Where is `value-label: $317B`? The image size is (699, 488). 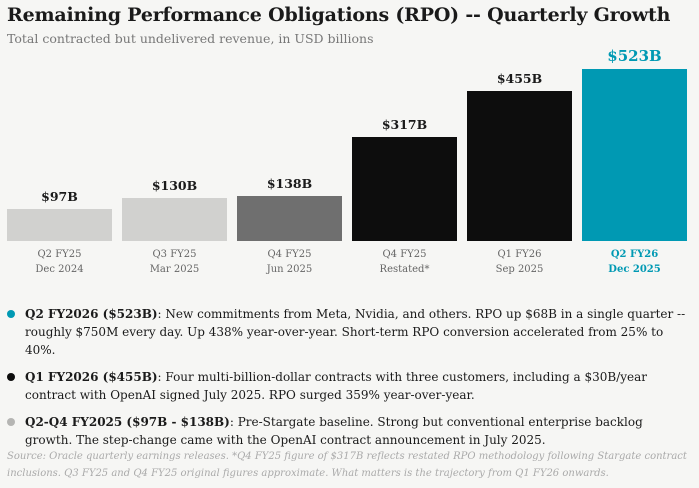
value-label: $317B is located at coordinates (404, 124).